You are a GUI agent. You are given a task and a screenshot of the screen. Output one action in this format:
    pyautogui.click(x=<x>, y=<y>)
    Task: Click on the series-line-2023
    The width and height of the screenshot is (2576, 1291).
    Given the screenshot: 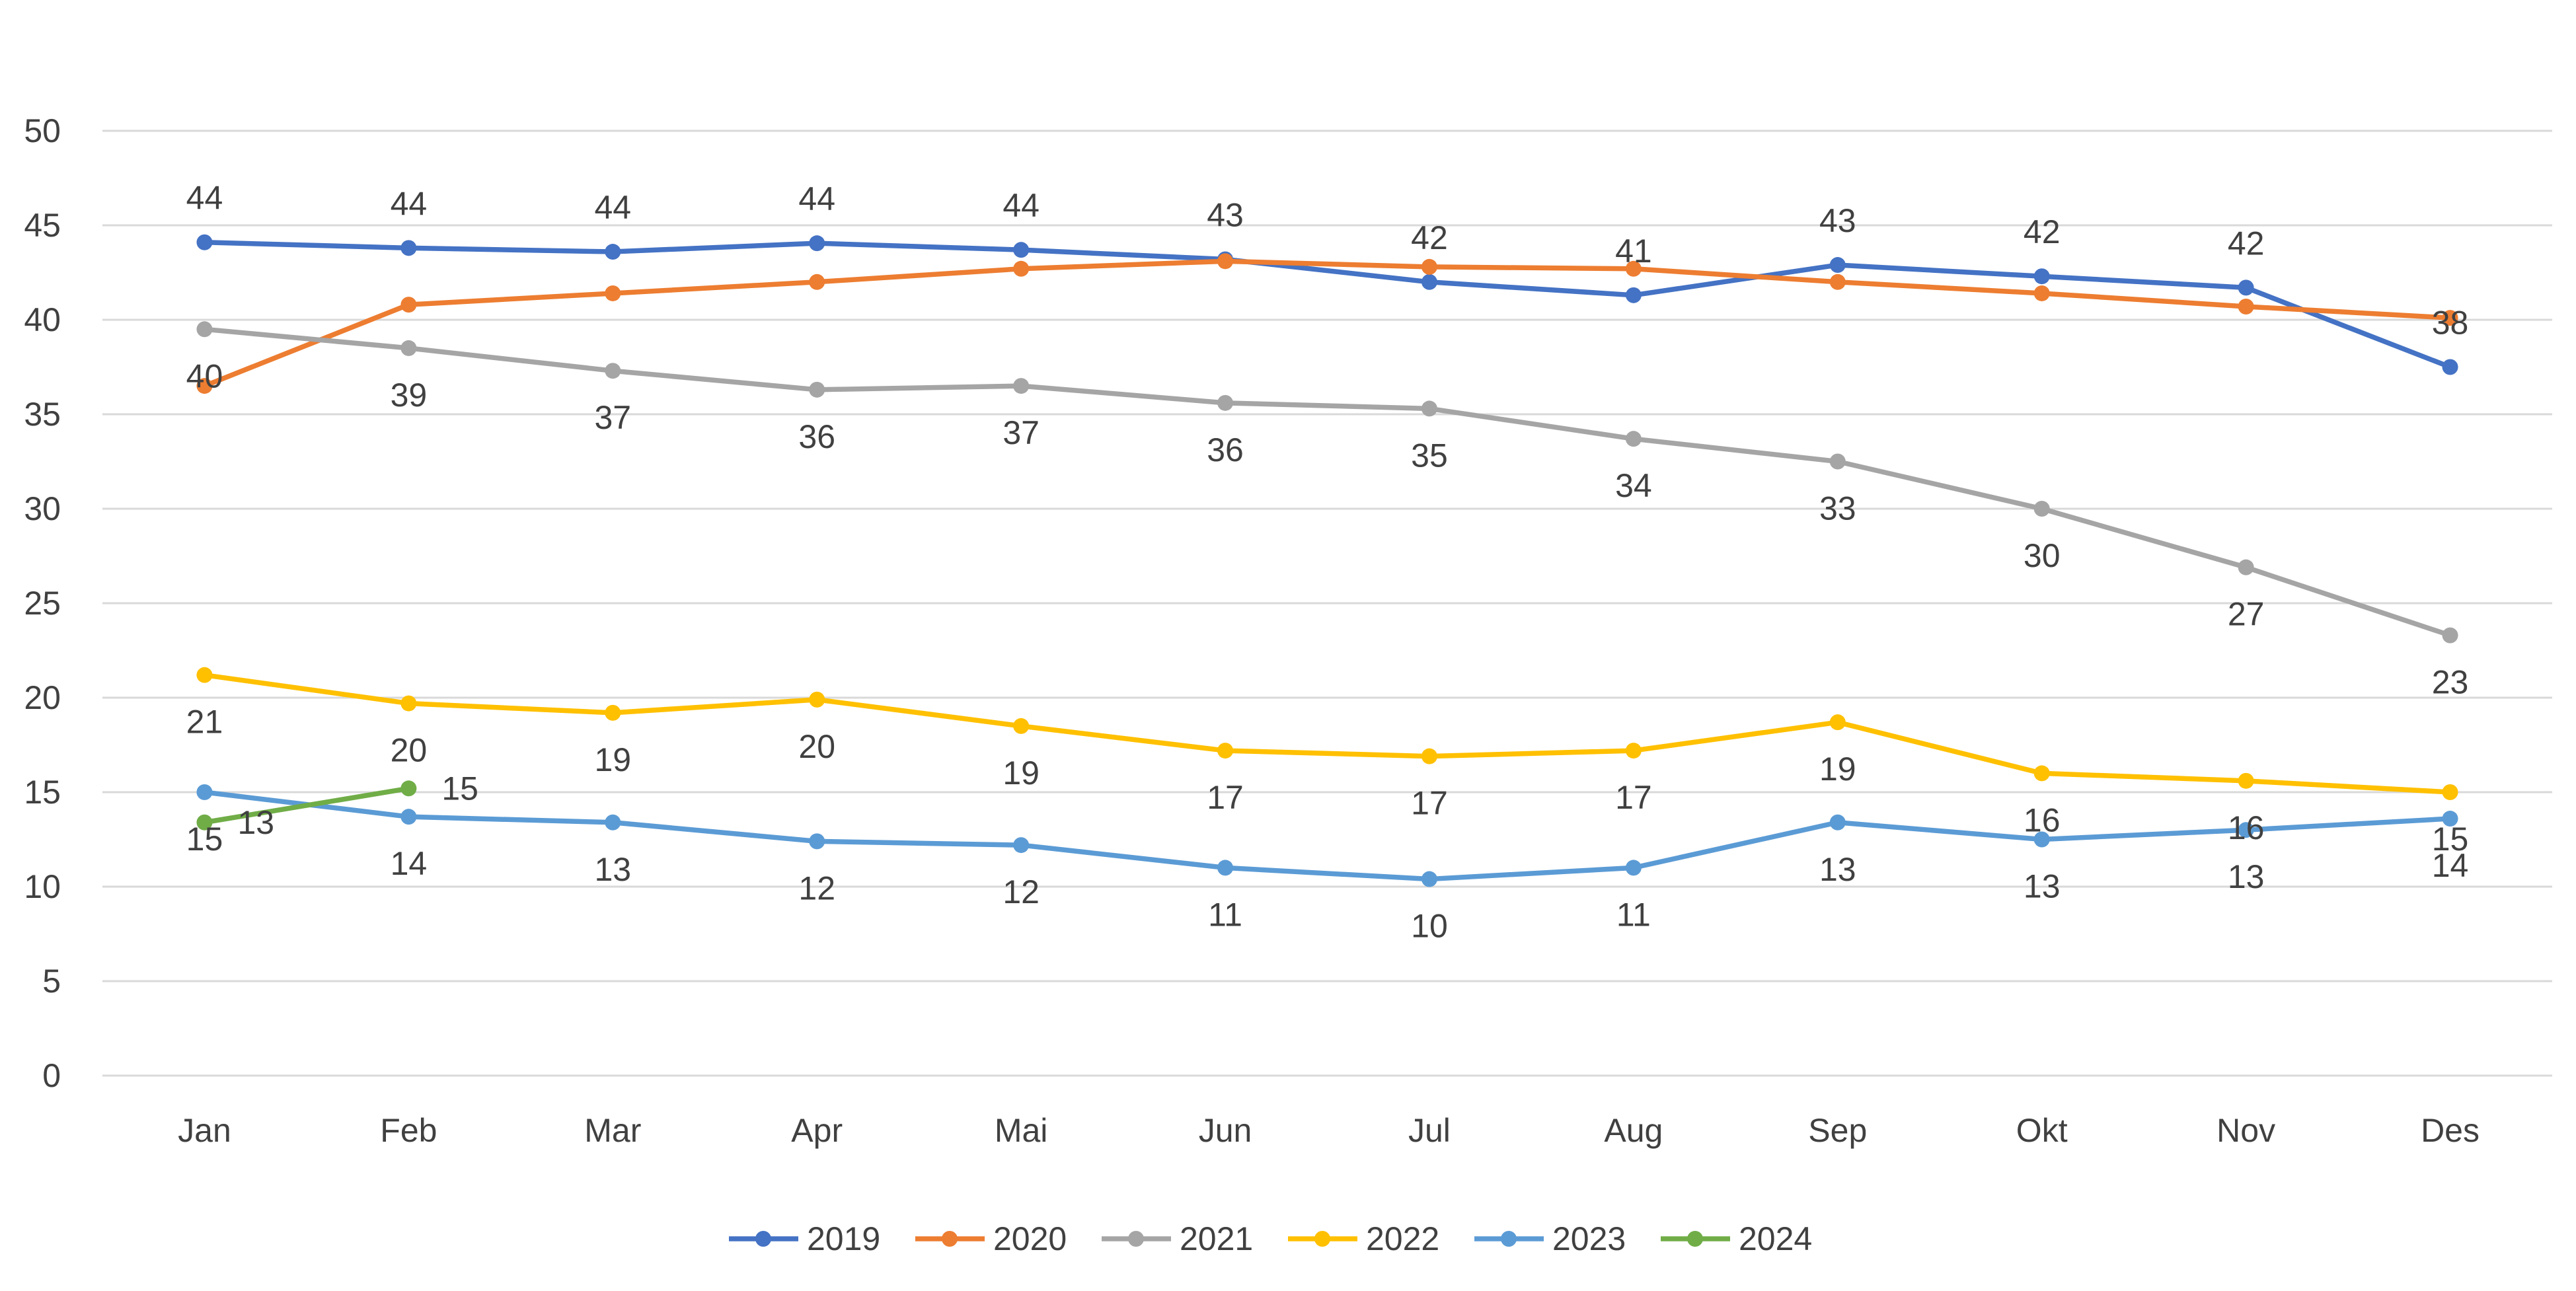 What is the action you would take?
    pyautogui.click(x=1327, y=836)
    